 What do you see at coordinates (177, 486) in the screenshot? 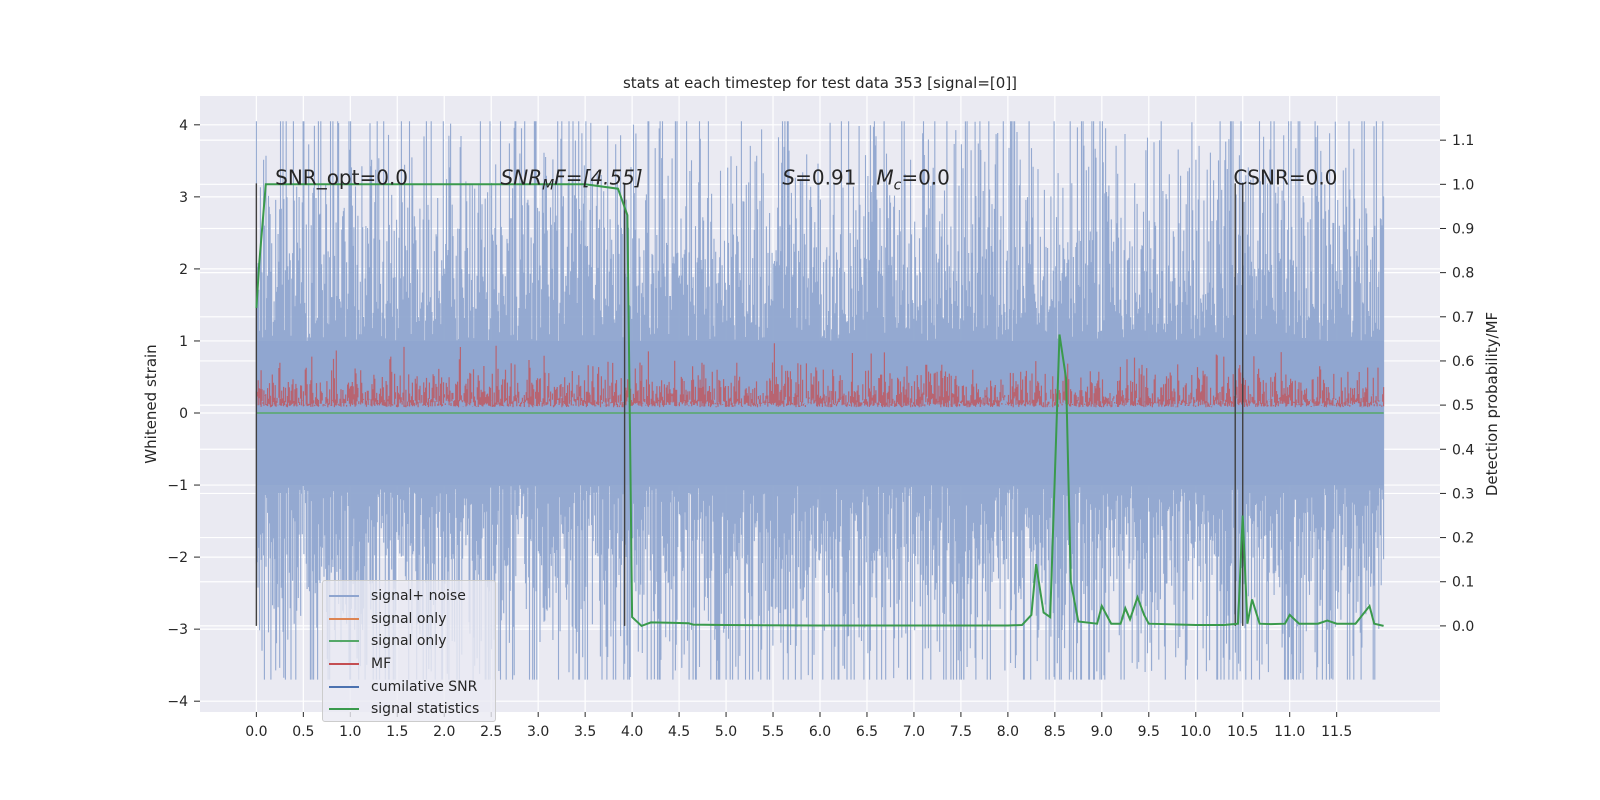
I see `y-left-tick-label: −1` at bounding box center [177, 486].